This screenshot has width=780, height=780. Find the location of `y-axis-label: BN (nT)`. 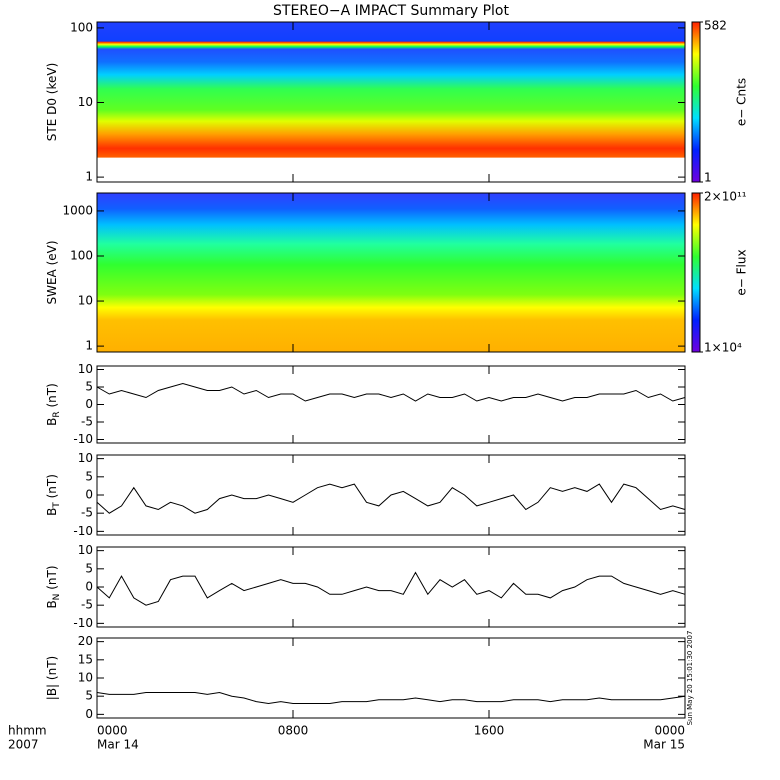

y-axis-label: BN (nT) is located at coordinates (53, 586).